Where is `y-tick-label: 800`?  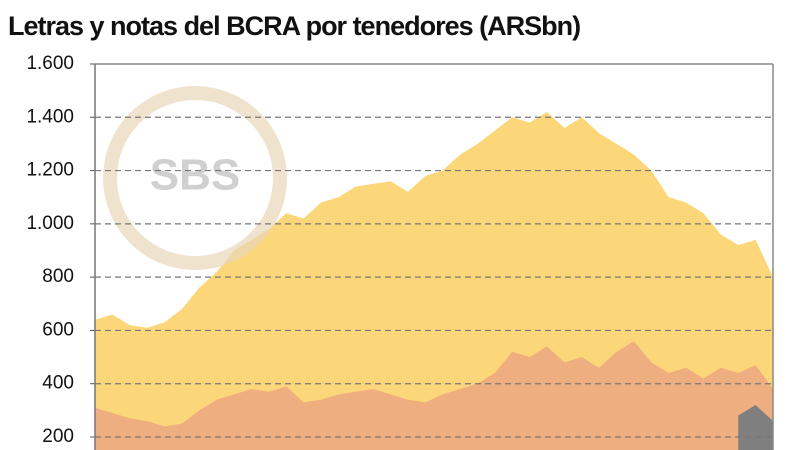
y-tick-label: 800 is located at coordinates (58, 276).